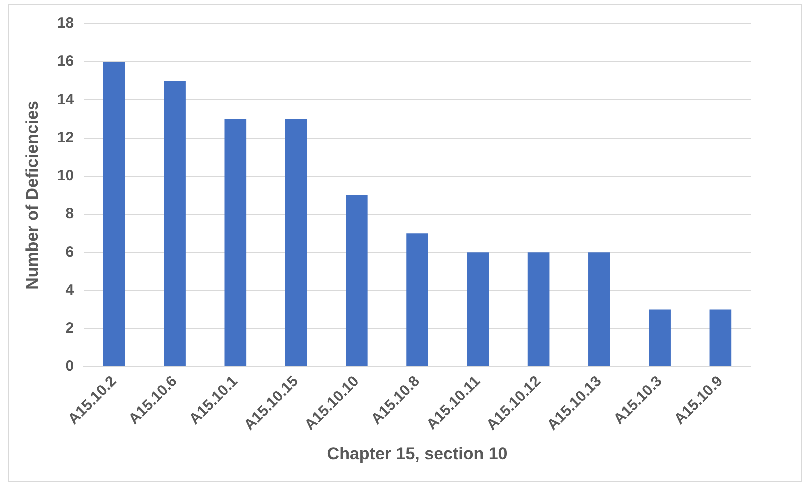  Describe the element at coordinates (65, 137) in the screenshot. I see `y-tick-label: 12` at that location.